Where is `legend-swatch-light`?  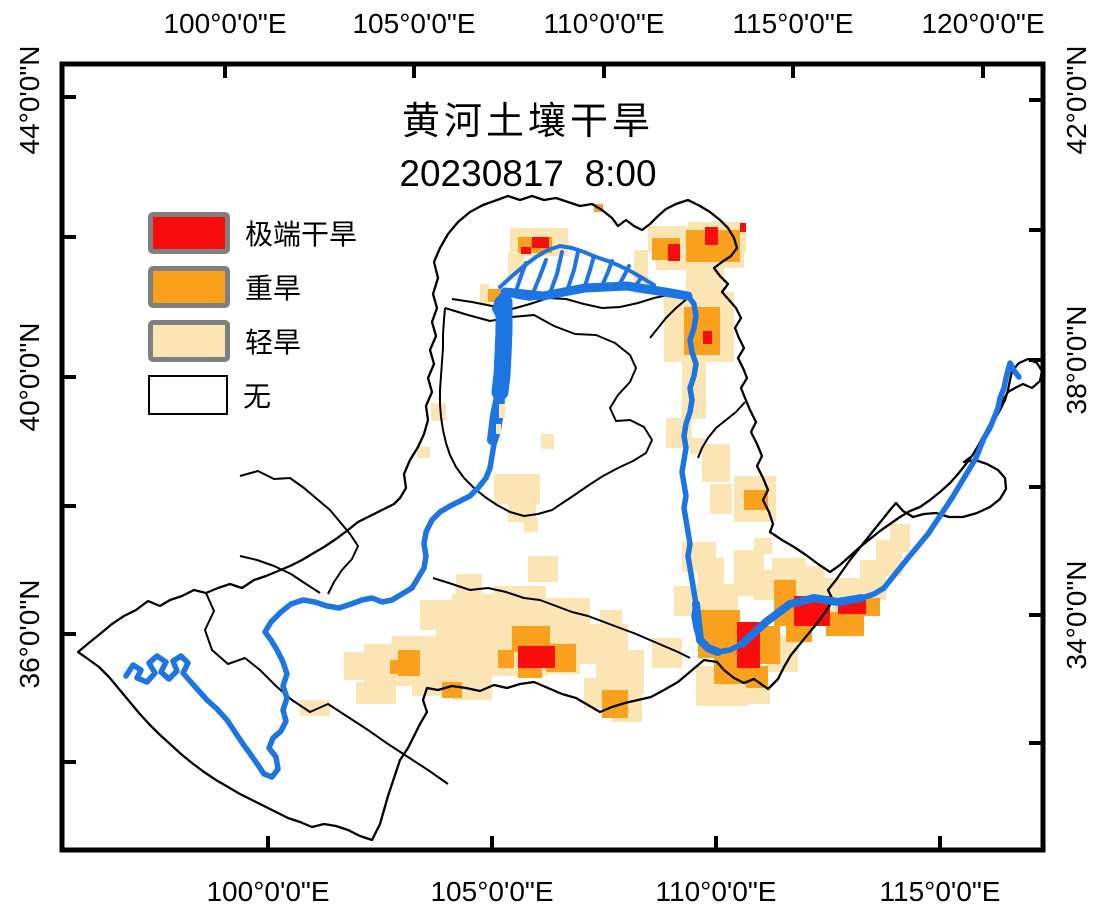
legend-swatch-light is located at coordinates (189, 341).